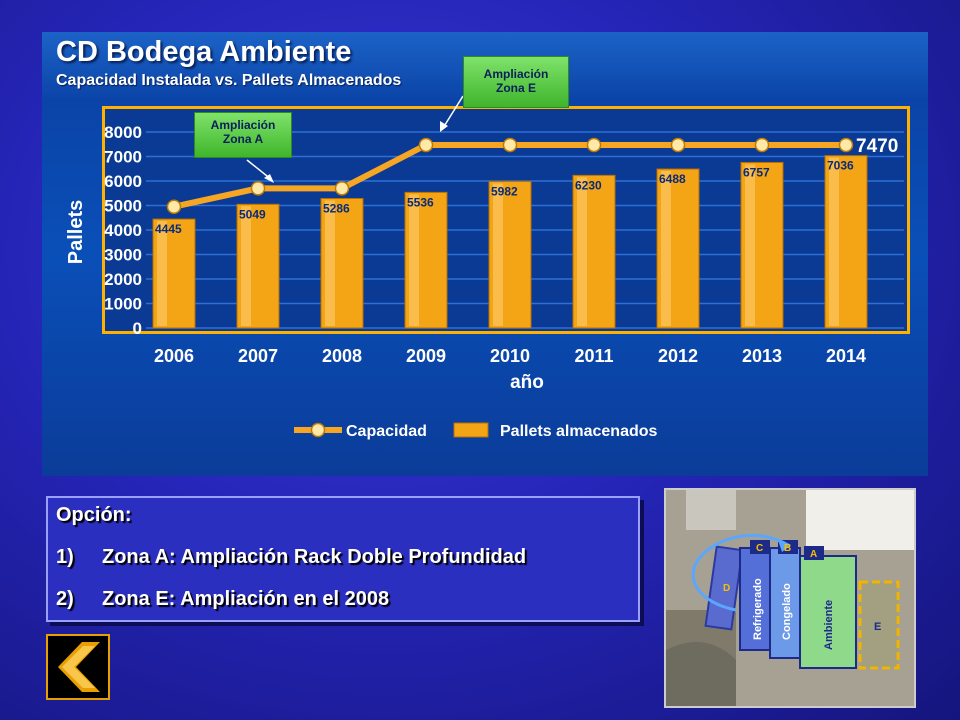  What do you see at coordinates (123, 132) in the screenshot?
I see `y-tick-label: 8000` at bounding box center [123, 132].